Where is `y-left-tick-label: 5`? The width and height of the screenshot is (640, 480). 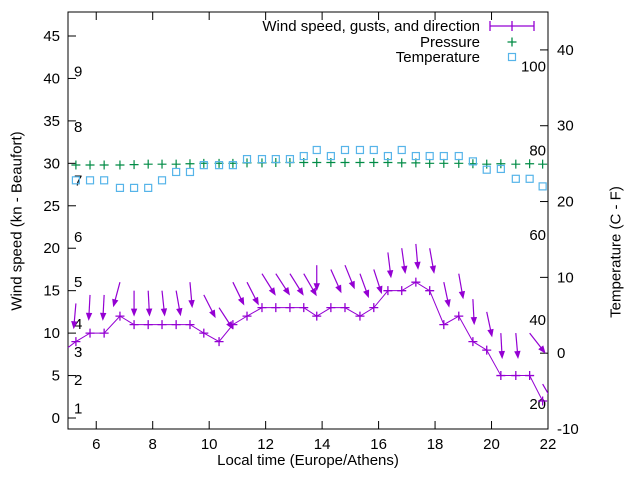 y-left-tick-label: 5 is located at coordinates (56, 376).